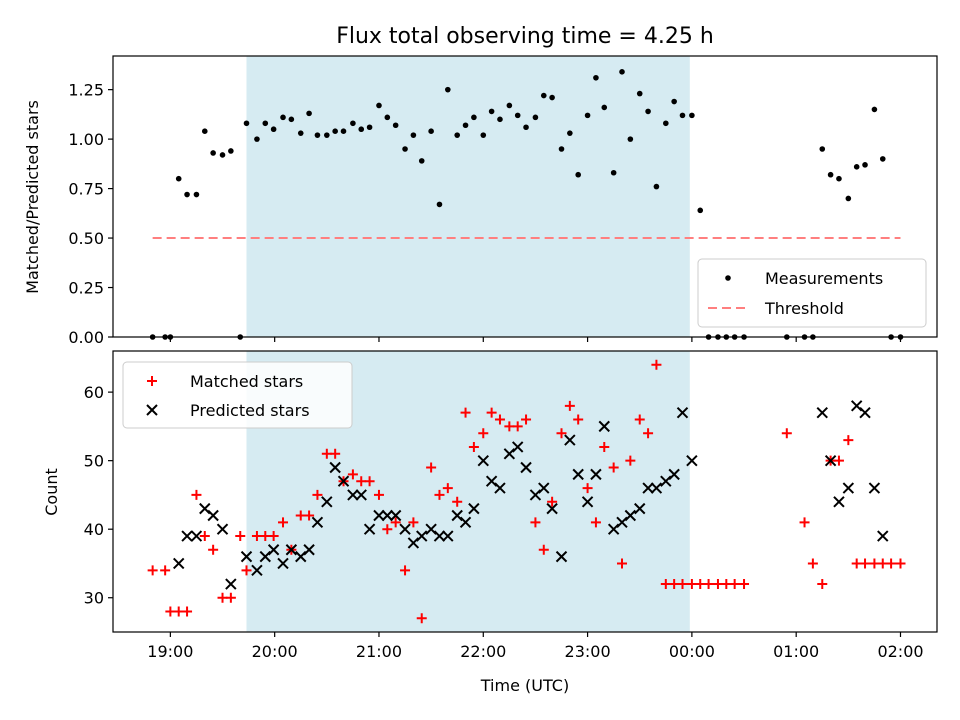  Describe the element at coordinates (86, 139) in the screenshot. I see `top-y-tick-label: 1.00` at that location.